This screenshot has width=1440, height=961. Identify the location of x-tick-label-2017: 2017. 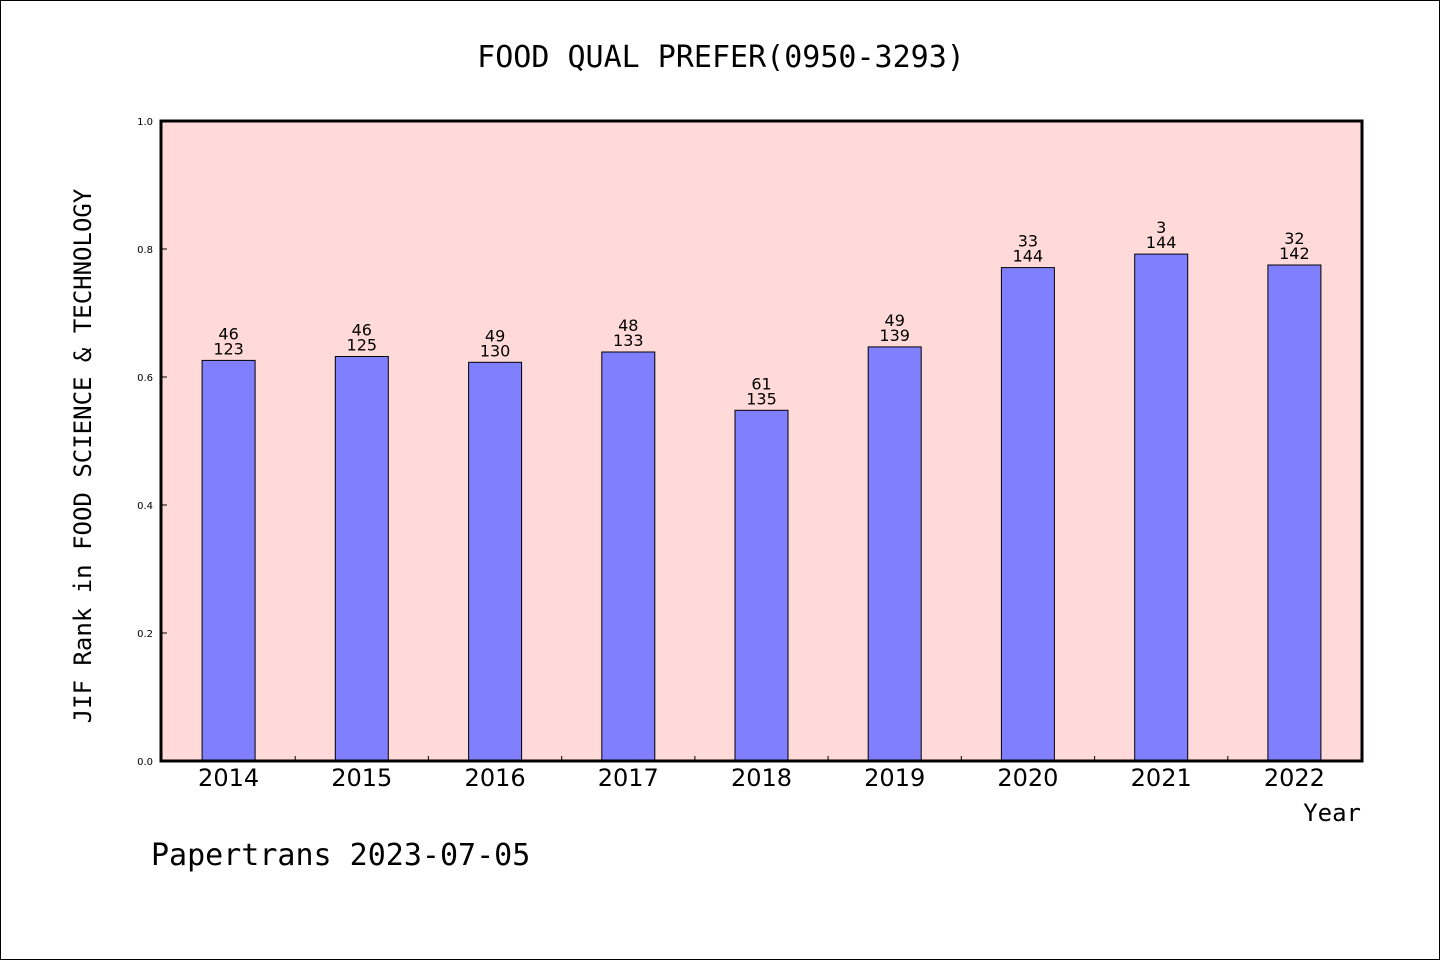
(628, 778).